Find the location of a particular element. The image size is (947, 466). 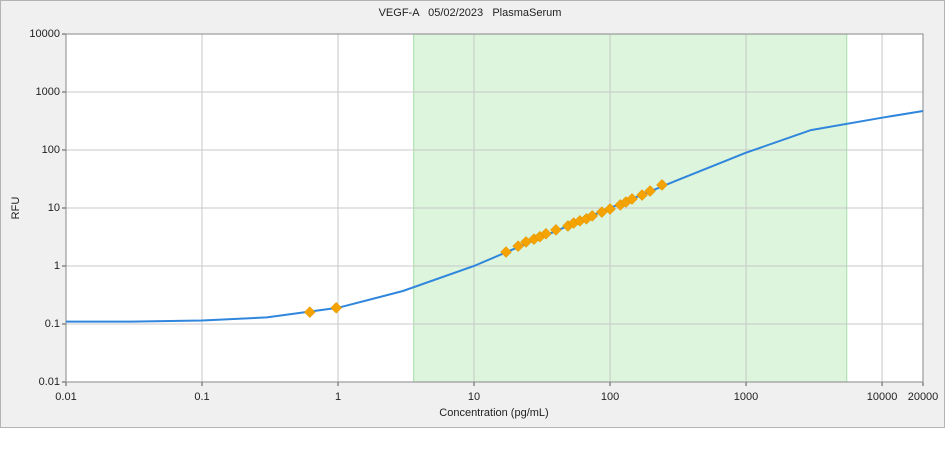

chart-title: VEGF-A 05/02/2023 PlasmaSerum is located at coordinates (470, 13).